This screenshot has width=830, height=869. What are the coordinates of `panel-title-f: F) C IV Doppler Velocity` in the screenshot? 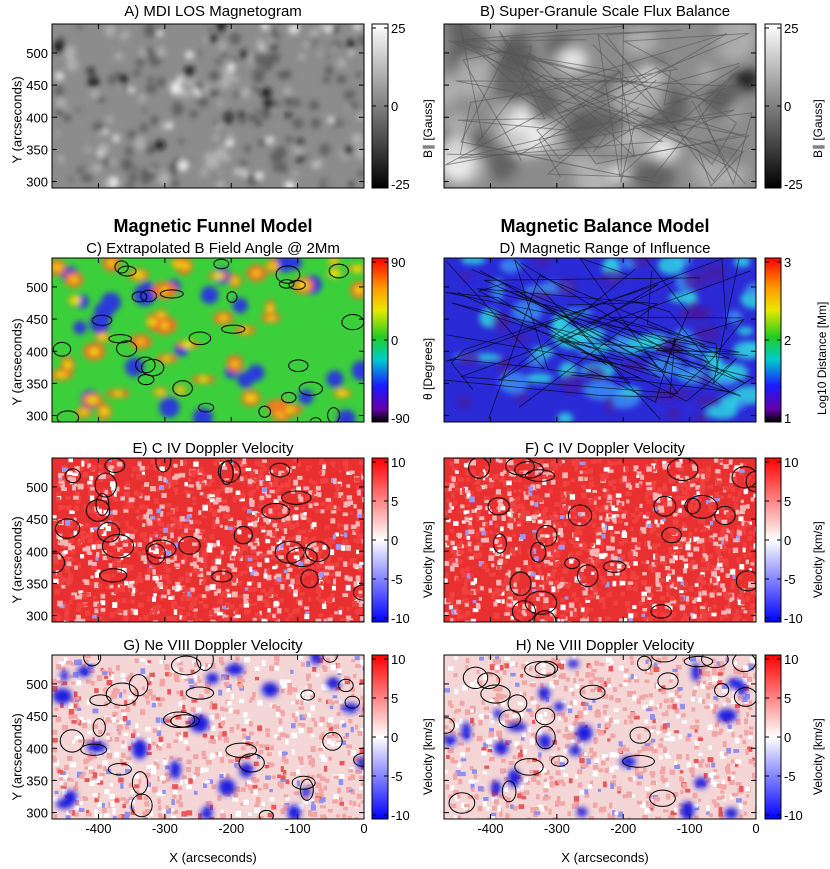 It's located at (605, 448).